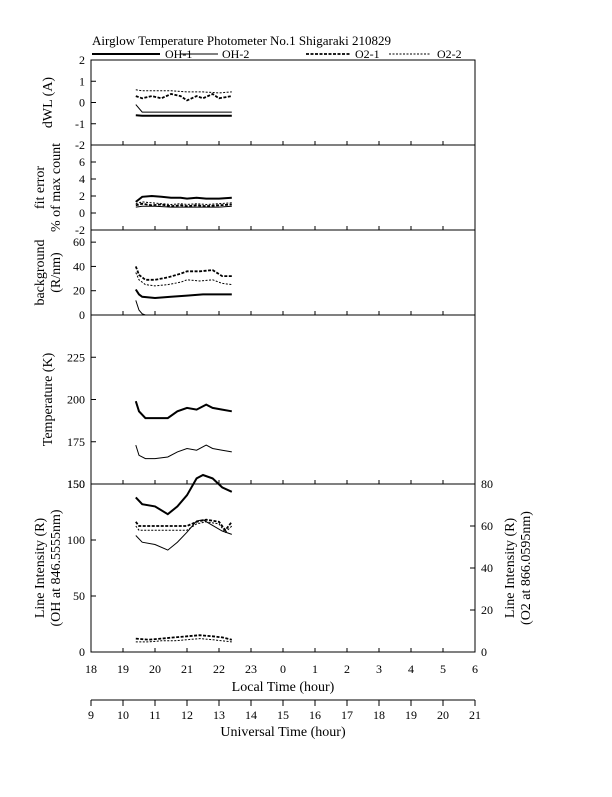 The width and height of the screenshot is (612, 797). I want to click on y-tick-label-line_intensity: 50, so click(79, 596).